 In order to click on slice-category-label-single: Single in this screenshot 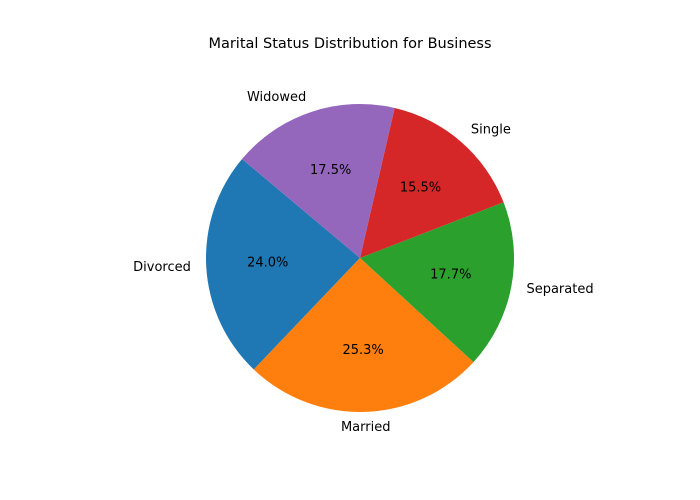, I will do `click(491, 129)`.